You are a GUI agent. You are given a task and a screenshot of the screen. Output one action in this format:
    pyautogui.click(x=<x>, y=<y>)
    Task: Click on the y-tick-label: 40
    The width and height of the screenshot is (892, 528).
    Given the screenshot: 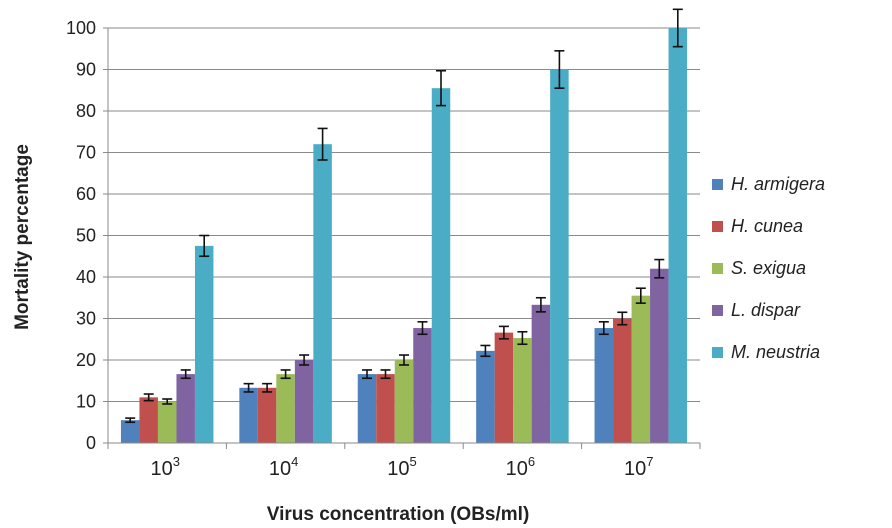 What is the action you would take?
    pyautogui.click(x=86, y=277)
    